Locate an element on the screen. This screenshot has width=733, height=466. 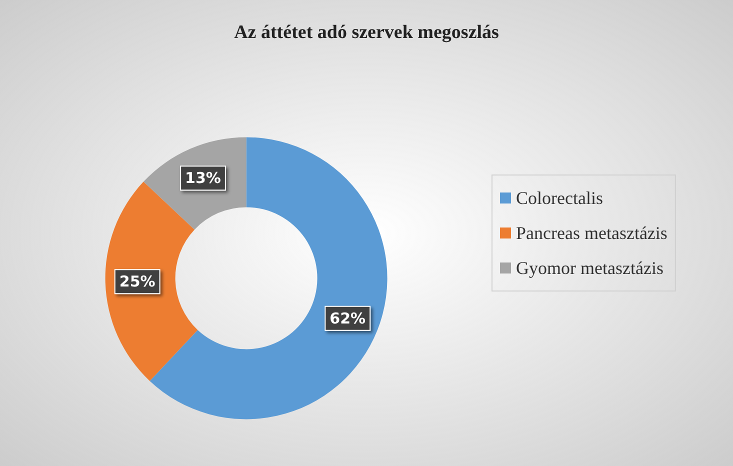
data-label: 62% is located at coordinates (348, 318).